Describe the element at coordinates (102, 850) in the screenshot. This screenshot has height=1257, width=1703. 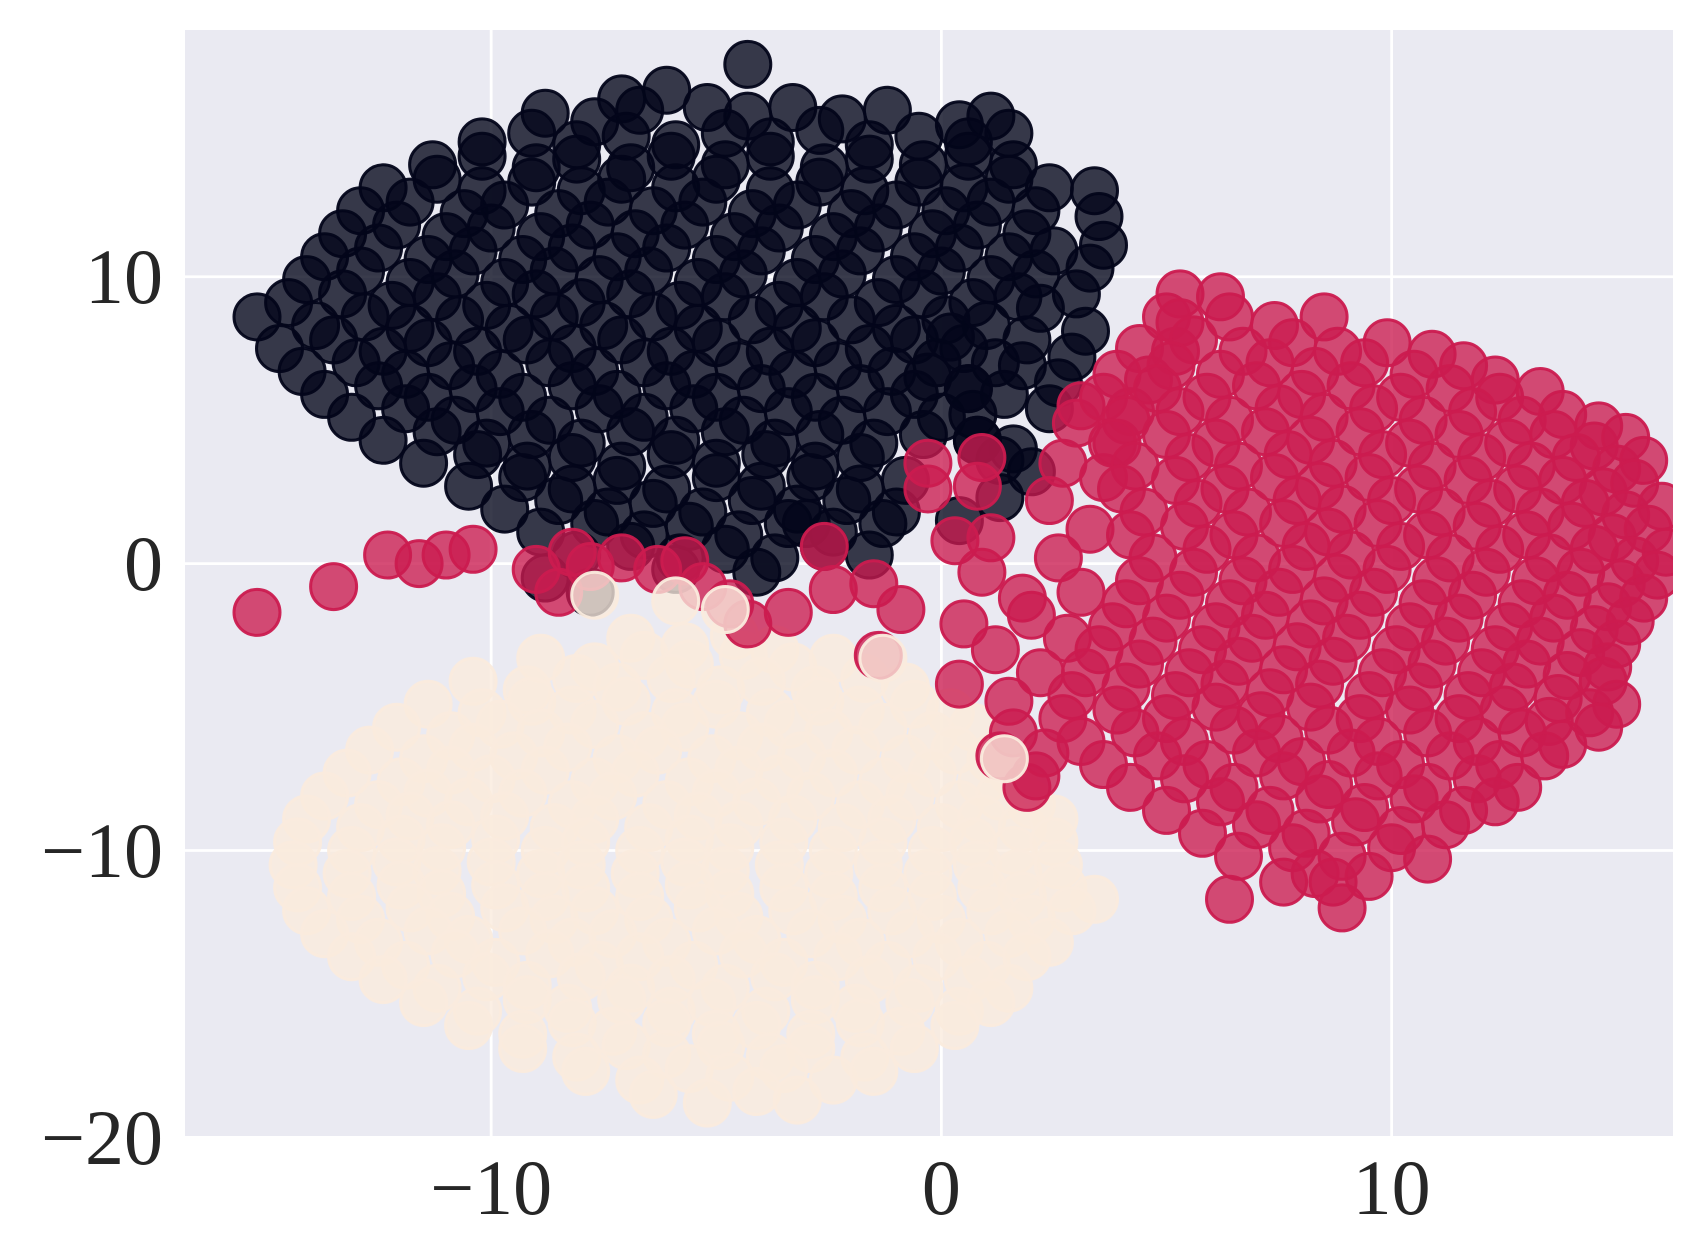
I see `y-tick-label: −10` at that location.